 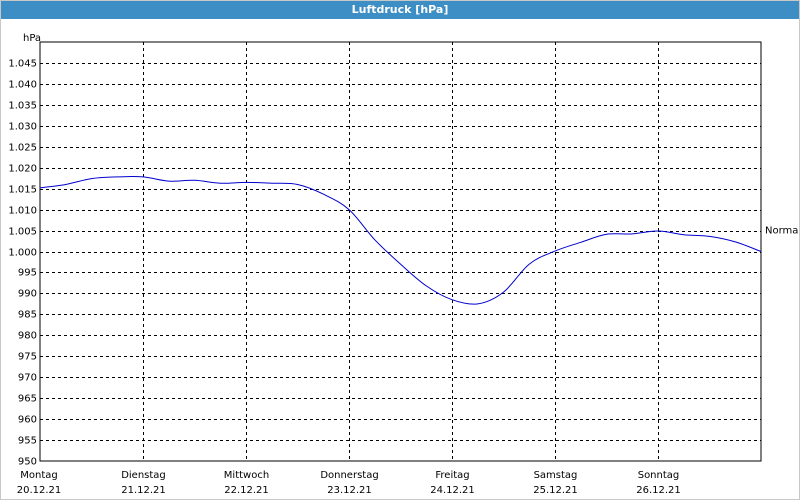 What do you see at coordinates (39, 490) in the screenshot?
I see `x-tick-date-label: 20.12.21` at bounding box center [39, 490].